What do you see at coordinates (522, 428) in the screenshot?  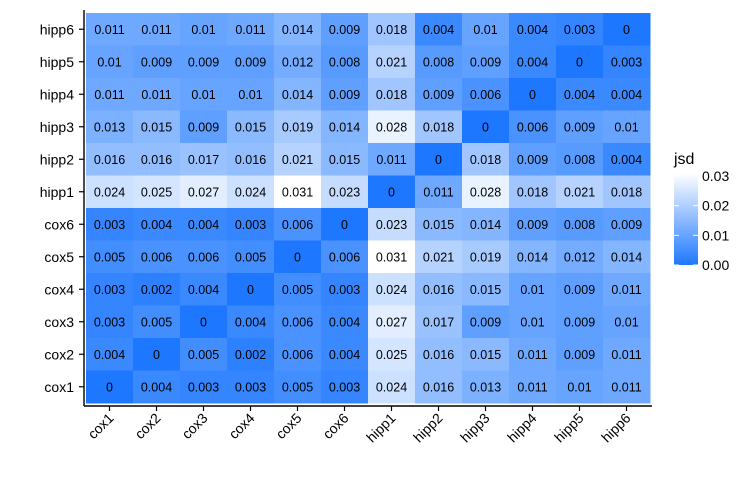 I see `x-tick-label: hipp4` at bounding box center [522, 428].